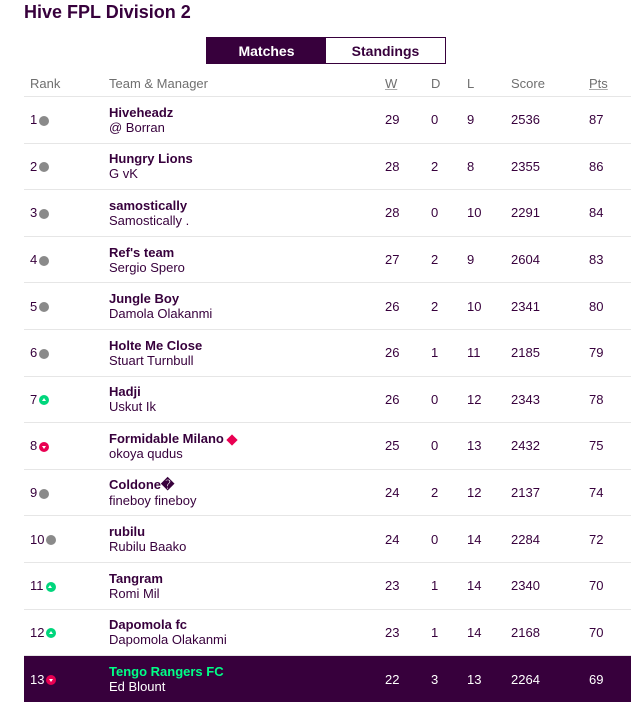  Describe the element at coordinates (474, 399) in the screenshot. I see `losses-cell: 12` at that location.